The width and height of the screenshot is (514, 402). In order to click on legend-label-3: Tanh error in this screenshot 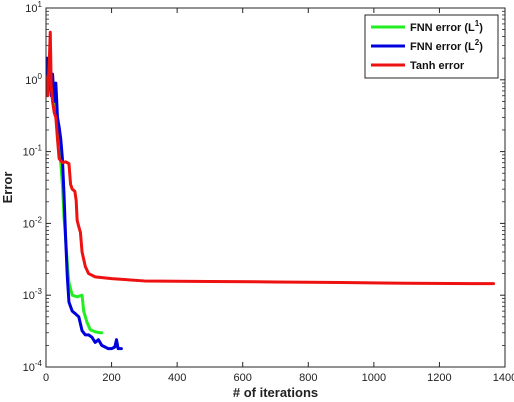, I will do `click(437, 66)`.